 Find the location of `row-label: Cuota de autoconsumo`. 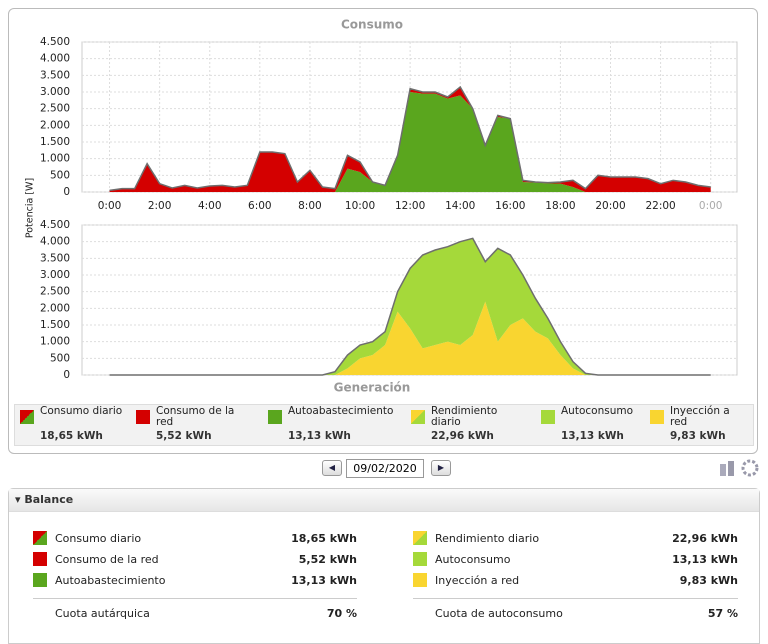

row-label: Cuota de autoconsumo is located at coordinates (499, 613).